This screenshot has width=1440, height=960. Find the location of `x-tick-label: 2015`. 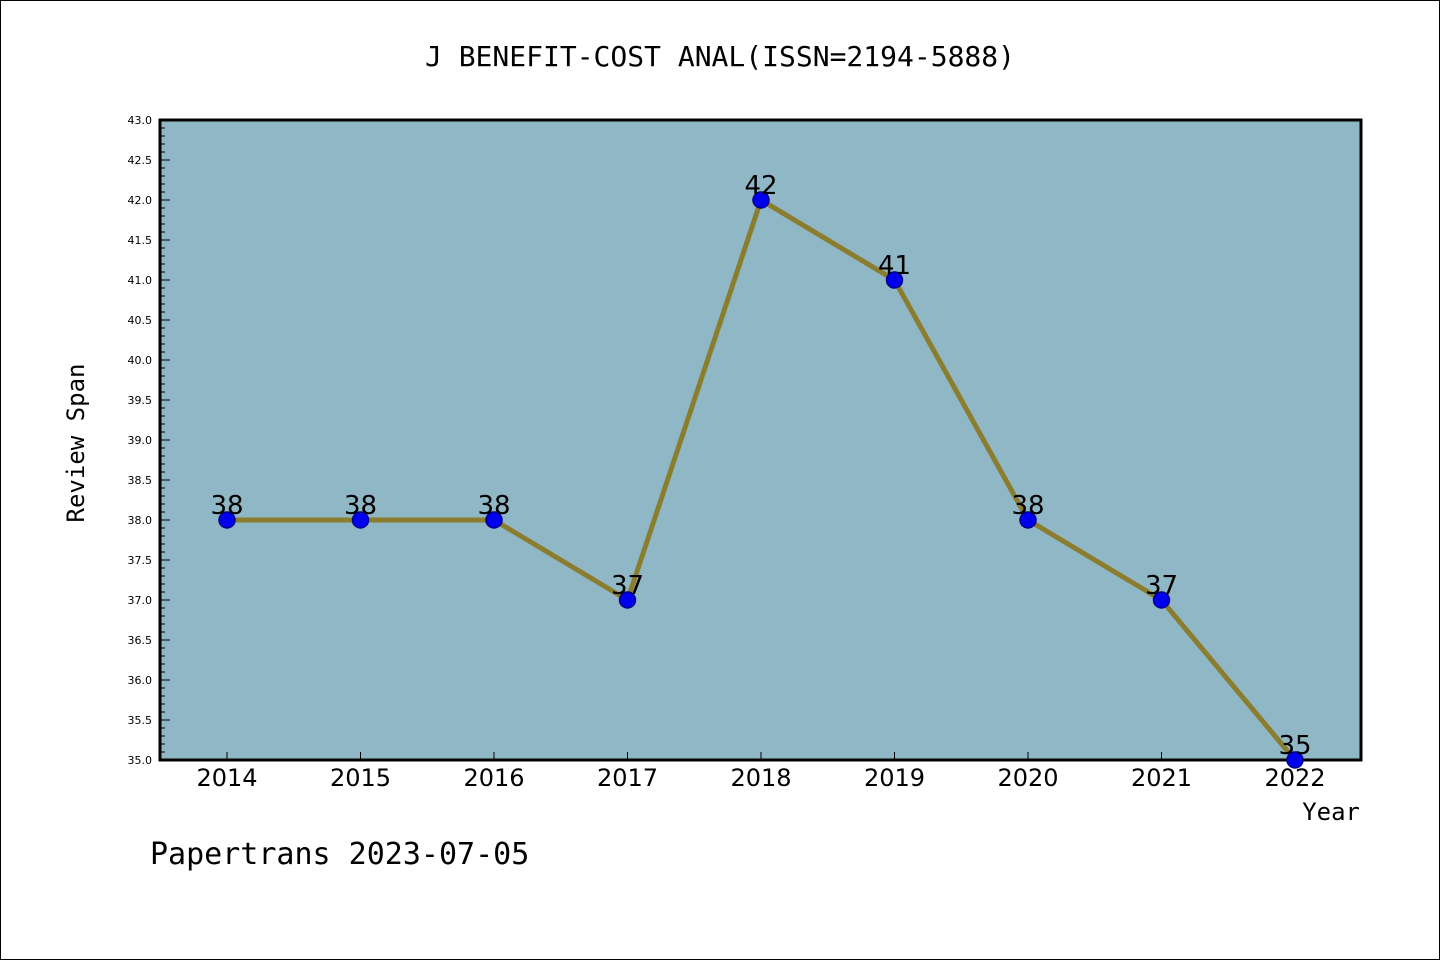

x-tick-label: 2015 is located at coordinates (360, 778).